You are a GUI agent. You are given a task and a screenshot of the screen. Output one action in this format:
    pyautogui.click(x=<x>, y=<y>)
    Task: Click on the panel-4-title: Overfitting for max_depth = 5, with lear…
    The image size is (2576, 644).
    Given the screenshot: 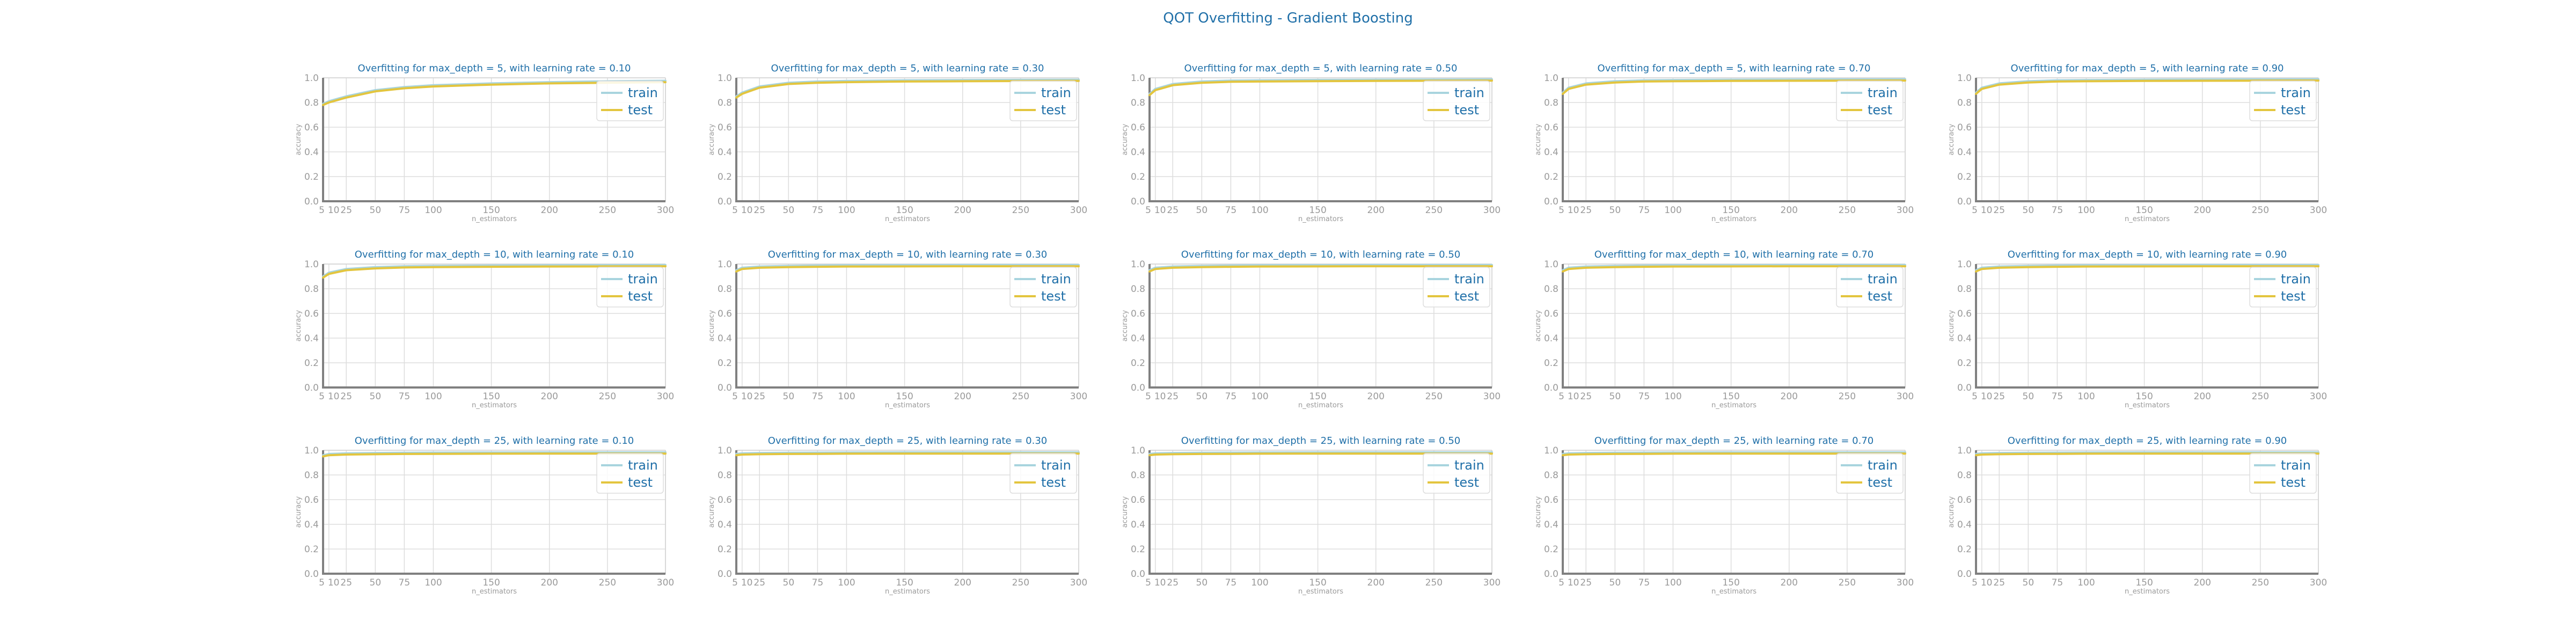 What is the action you would take?
    pyautogui.click(x=1733, y=68)
    